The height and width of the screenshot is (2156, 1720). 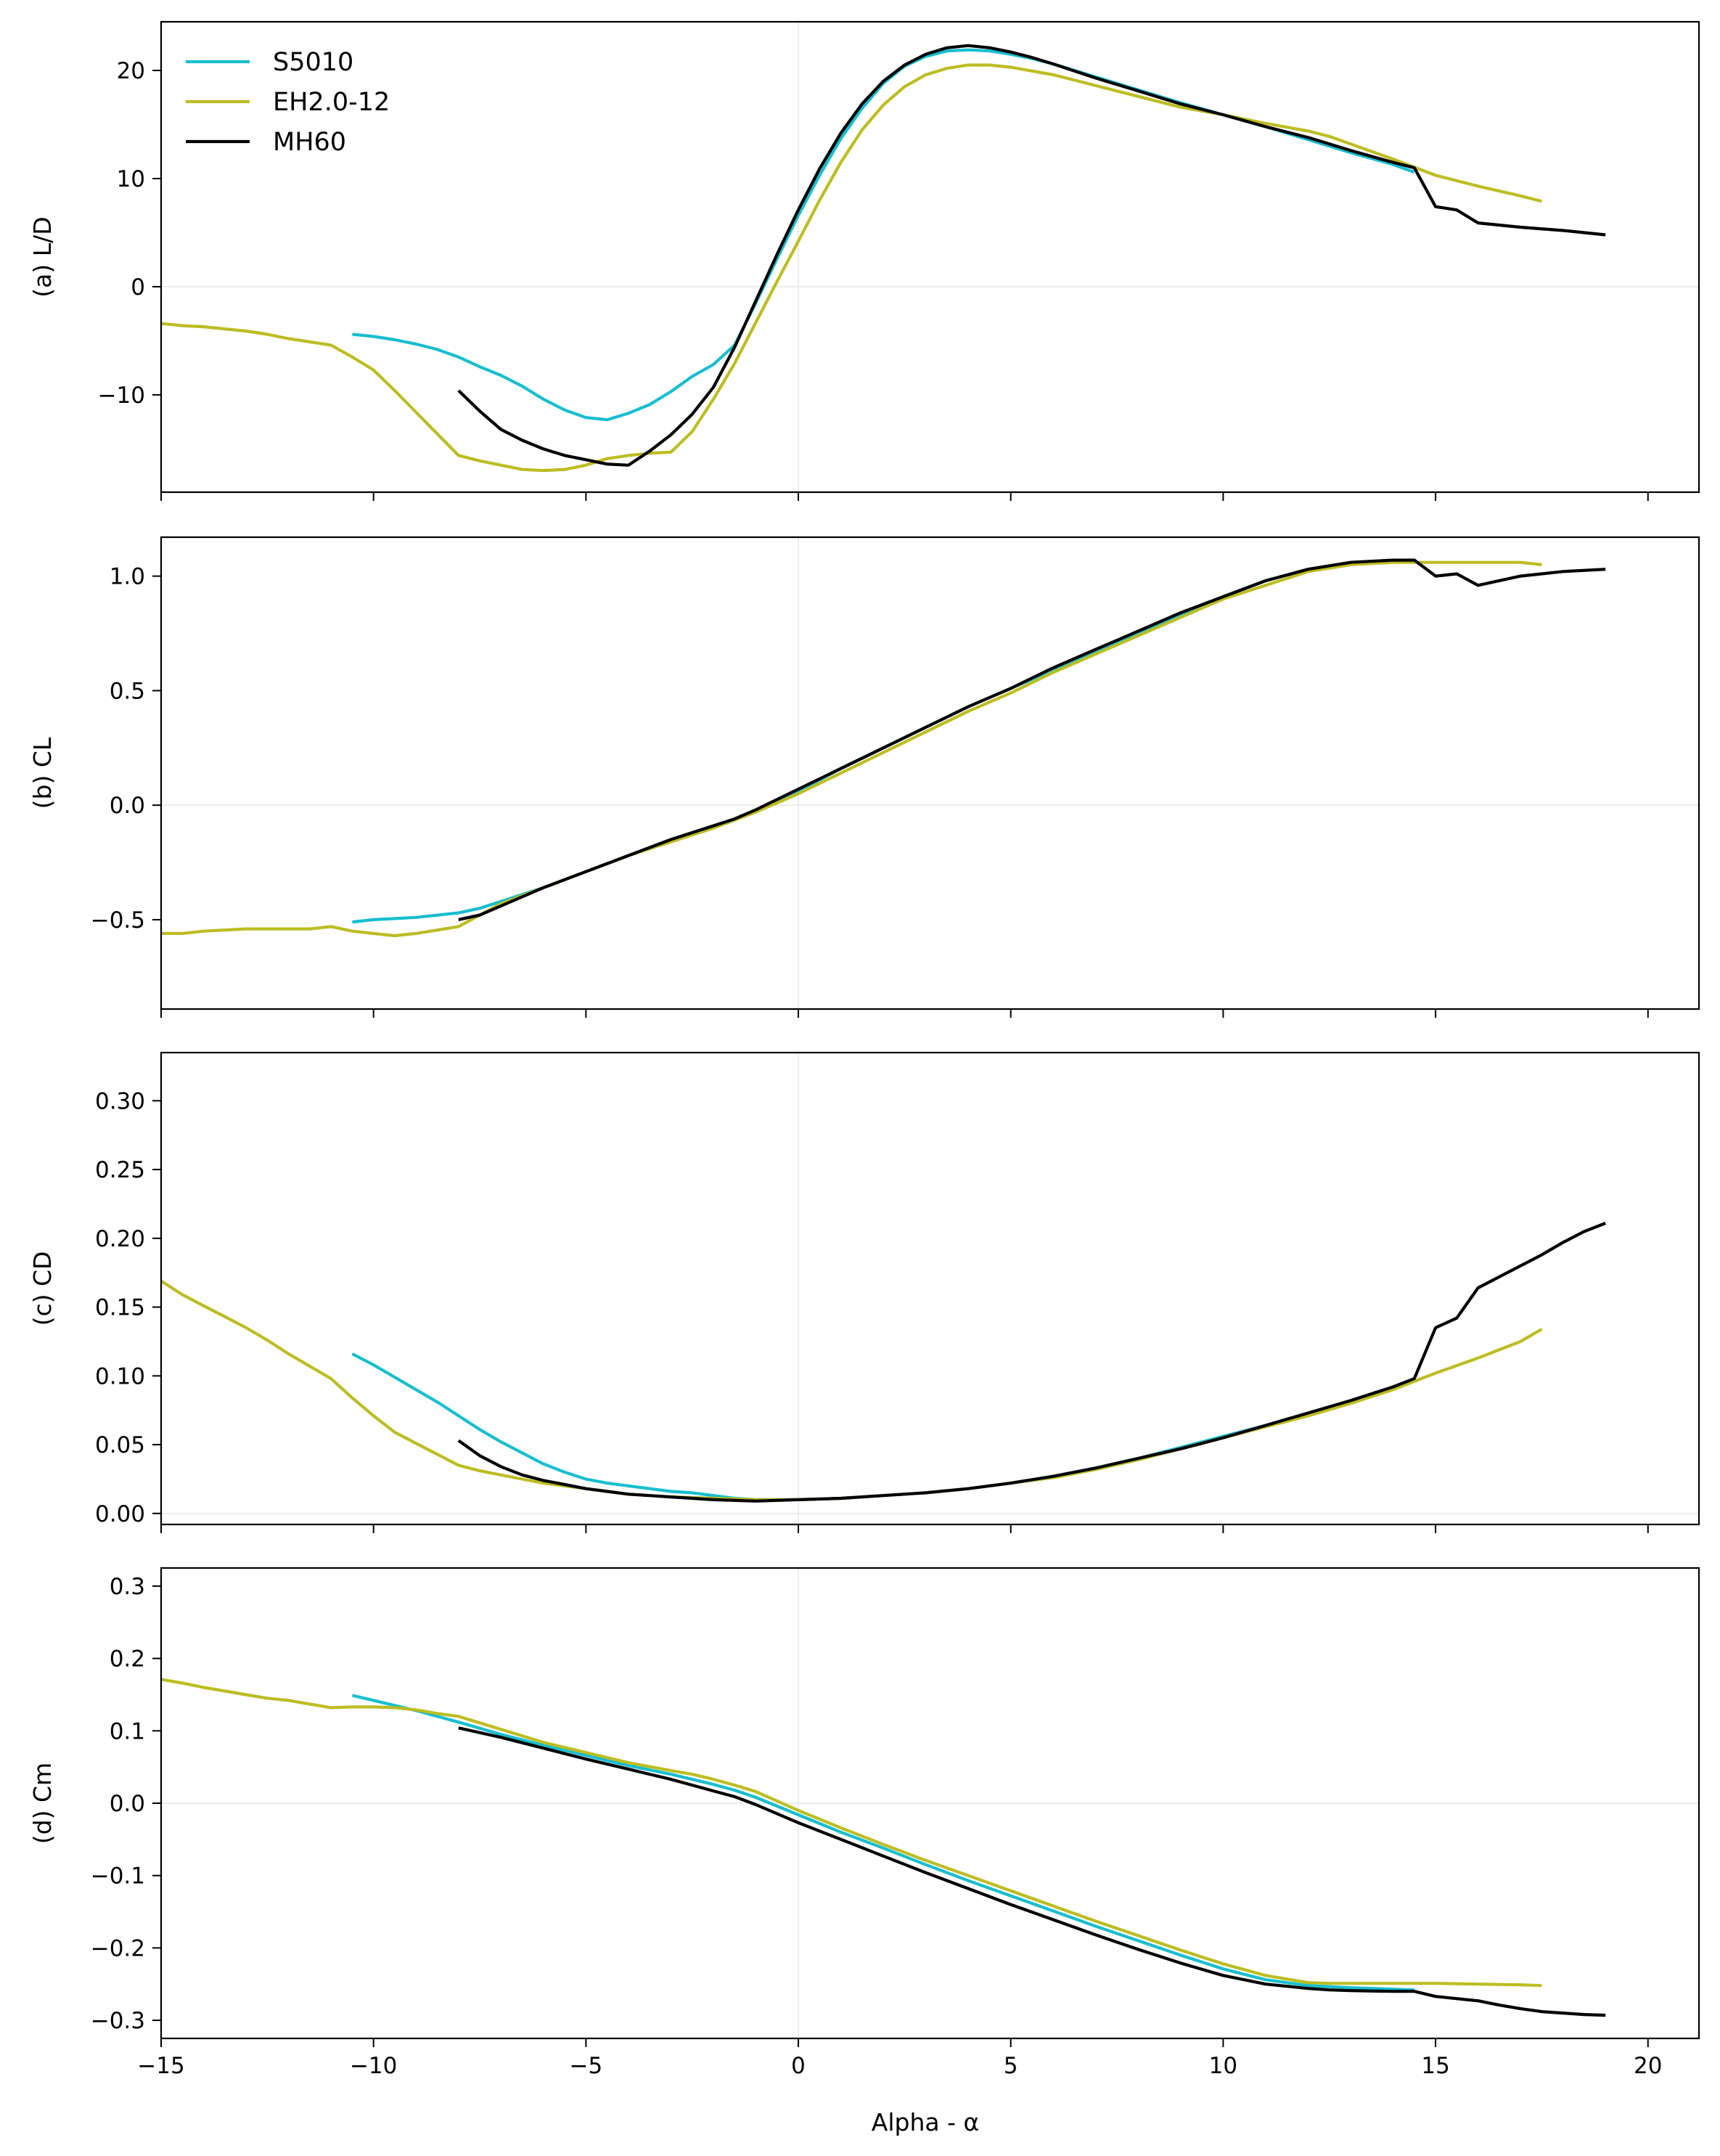 I want to click on legend-label: MH60, so click(x=309, y=143).